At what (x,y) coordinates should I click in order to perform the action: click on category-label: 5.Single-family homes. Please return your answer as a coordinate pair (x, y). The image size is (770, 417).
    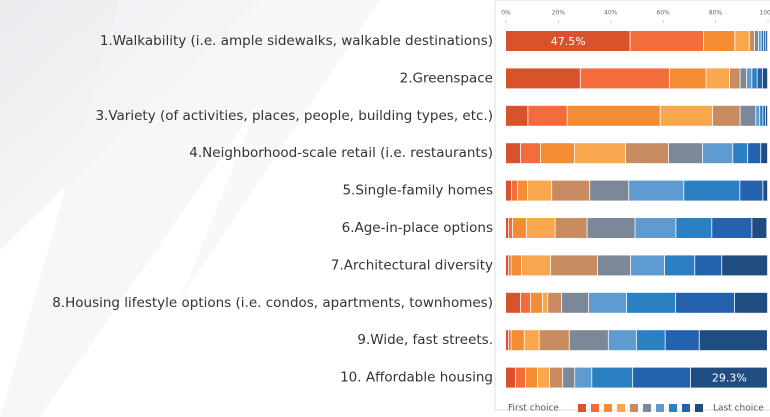
    Looking at the image, I should click on (417, 191).